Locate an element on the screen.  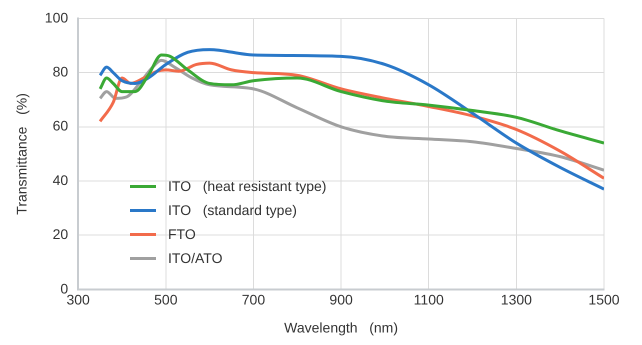
legend-label: ITO/ATO is located at coordinates (195, 258).